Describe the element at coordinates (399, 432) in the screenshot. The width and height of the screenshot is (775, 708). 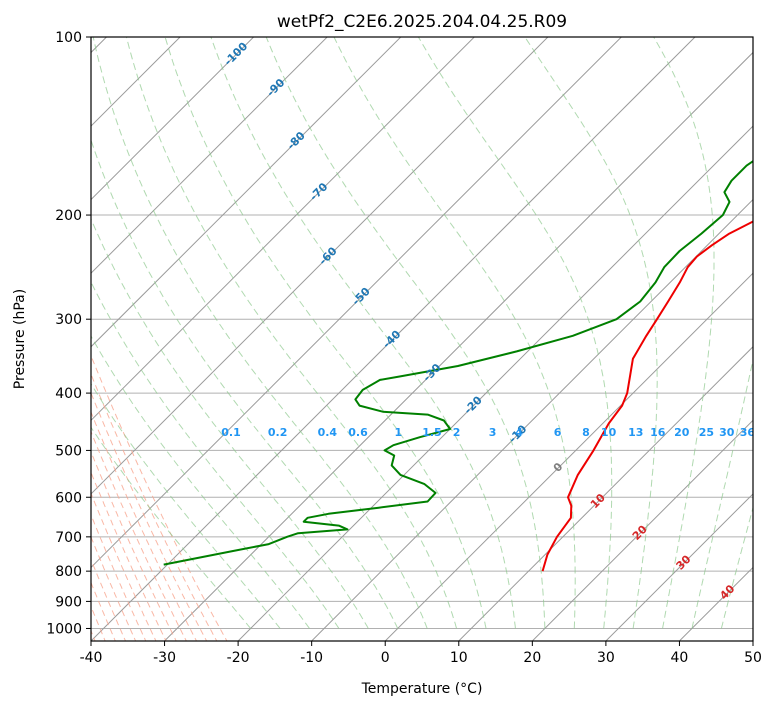
I see `mixing-ratio-label: 1` at that location.